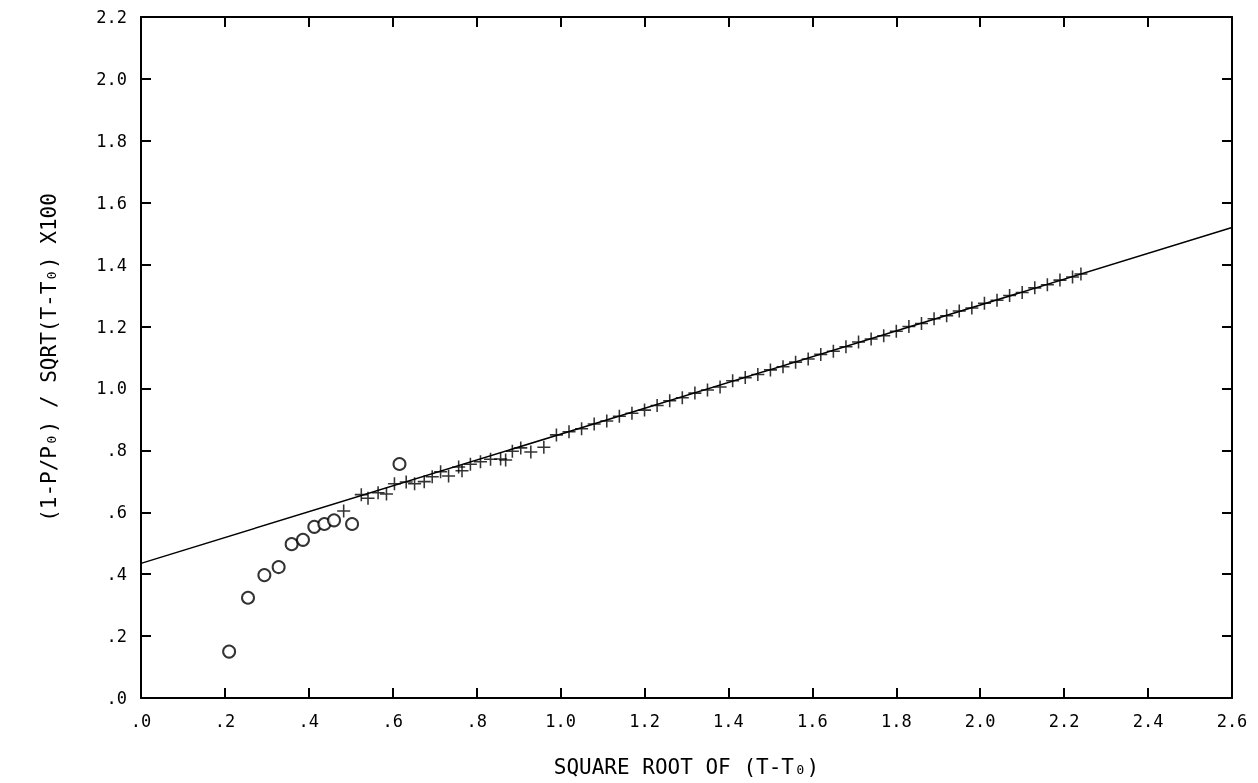 This screenshot has height=783, width=1258. What do you see at coordinates (111, 140) in the screenshot?
I see `y-tick-label: 1.8` at bounding box center [111, 140].